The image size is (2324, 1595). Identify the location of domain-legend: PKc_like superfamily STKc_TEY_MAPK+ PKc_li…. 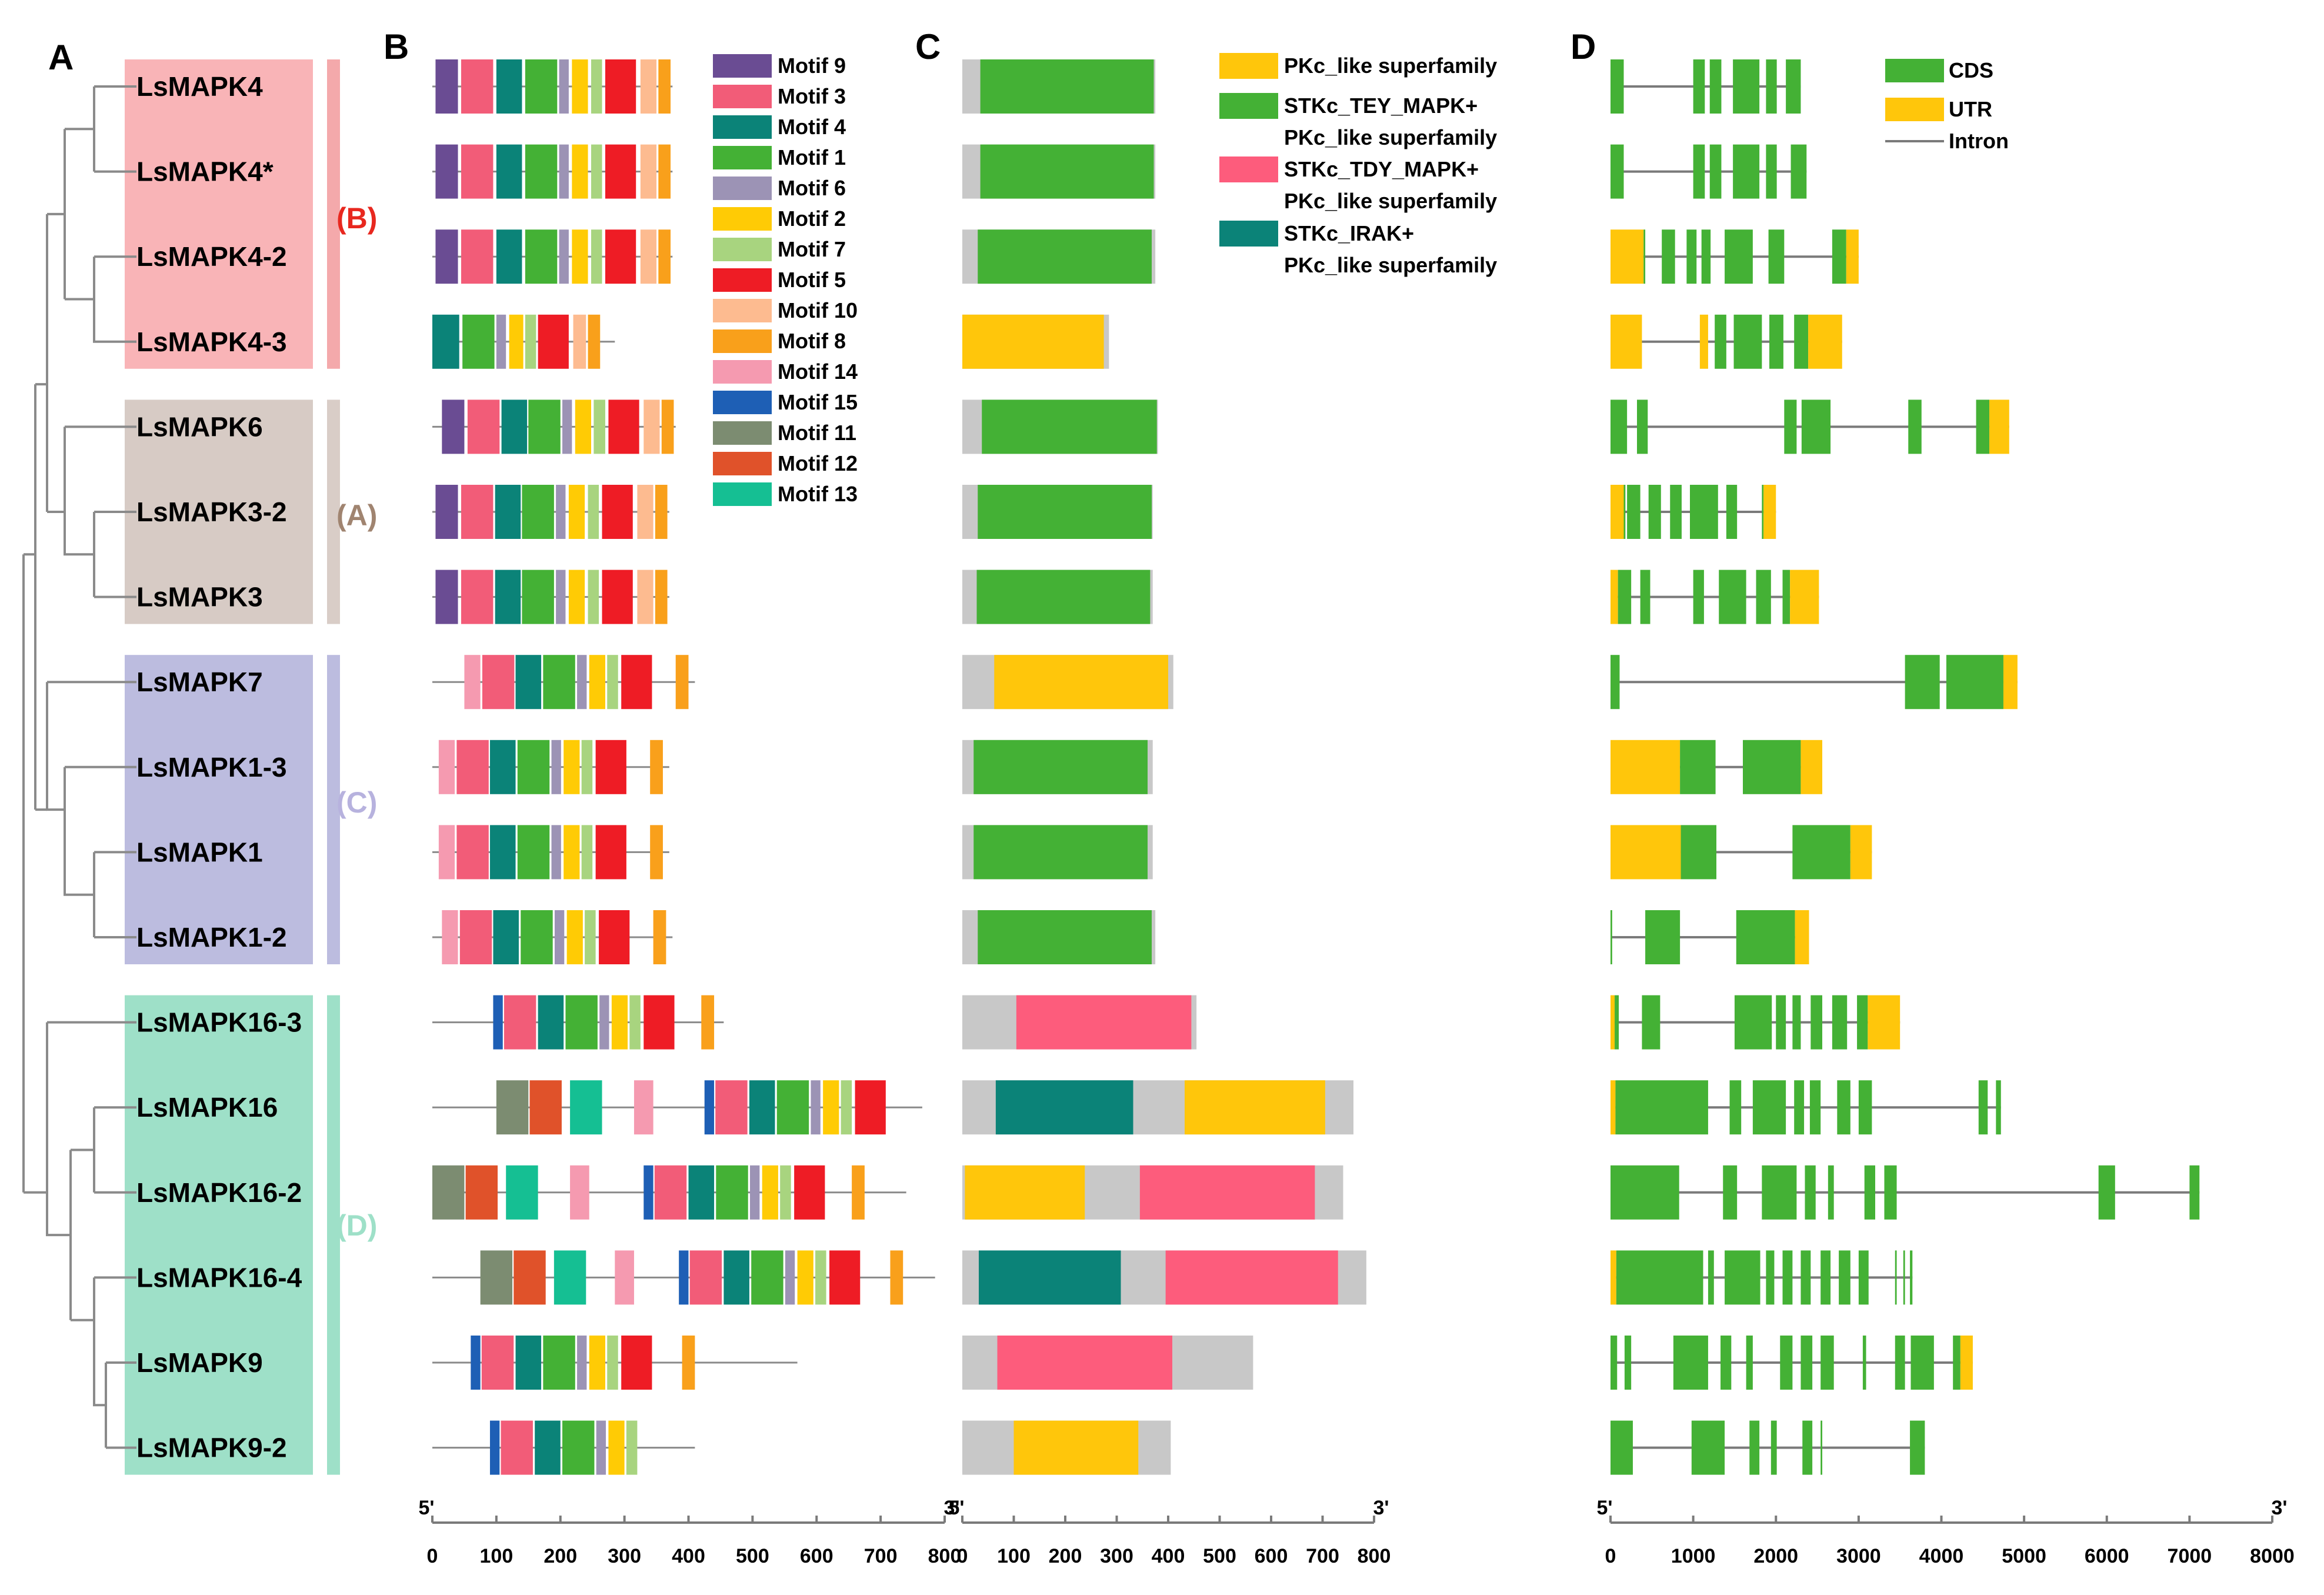
(1358, 165).